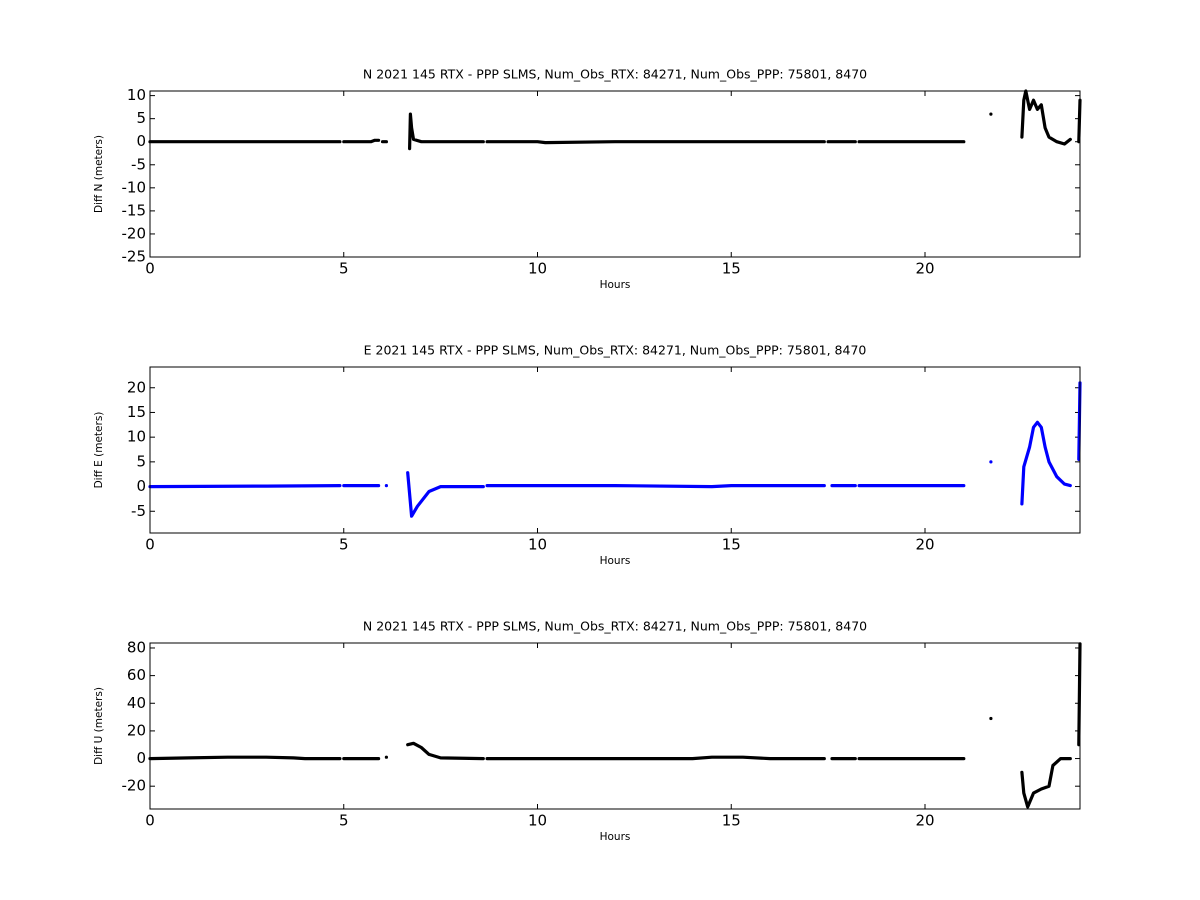 Image resolution: width=1200 pixels, height=900 pixels. Describe the element at coordinates (99, 726) in the screenshot. I see `y-axis-label: Diff U (meters)` at that location.